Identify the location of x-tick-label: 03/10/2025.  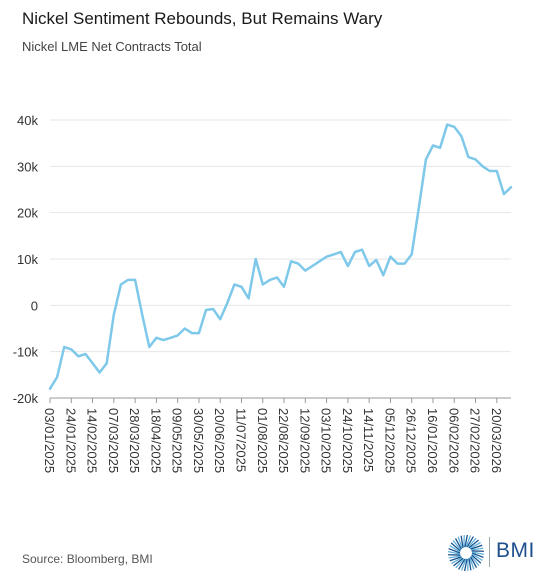
(326, 440).